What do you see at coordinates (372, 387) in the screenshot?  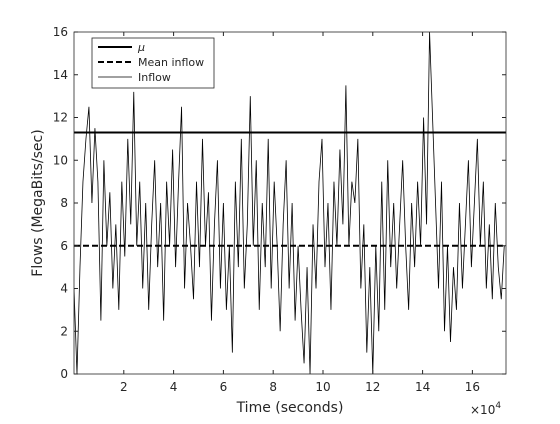 I see `x-tick-label: 12` at bounding box center [372, 387].